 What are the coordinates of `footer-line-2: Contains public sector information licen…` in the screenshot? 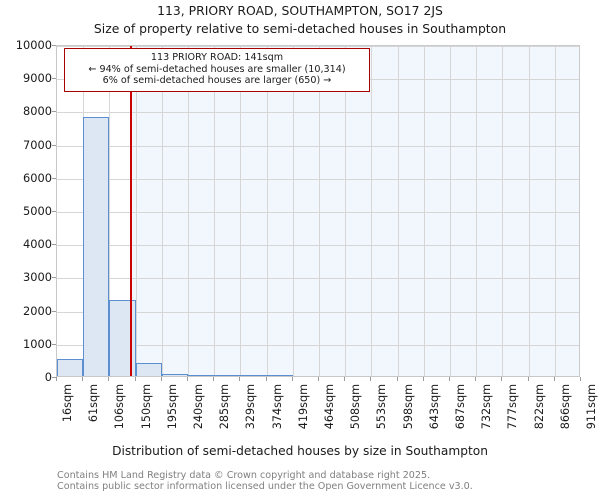 It's located at (265, 487).